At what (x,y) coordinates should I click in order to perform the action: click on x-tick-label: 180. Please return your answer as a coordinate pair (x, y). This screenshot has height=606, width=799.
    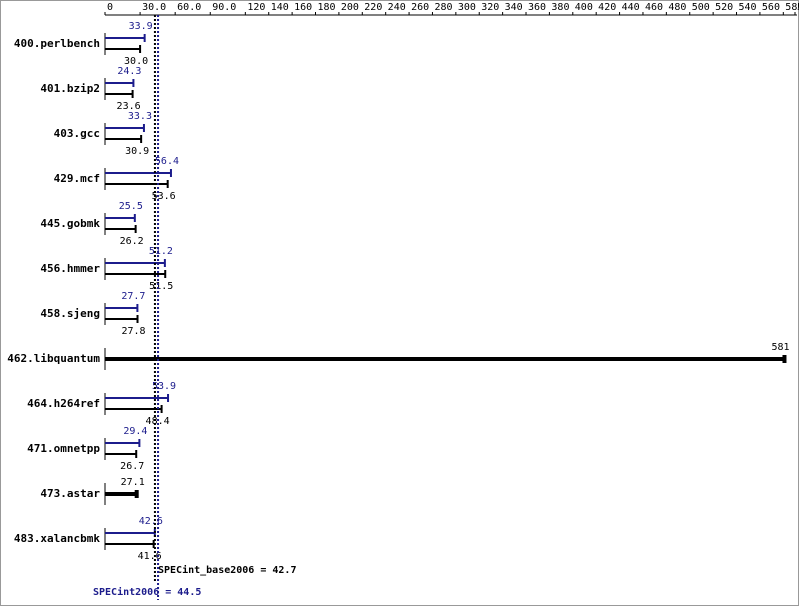
    Looking at the image, I should click on (327, 7).